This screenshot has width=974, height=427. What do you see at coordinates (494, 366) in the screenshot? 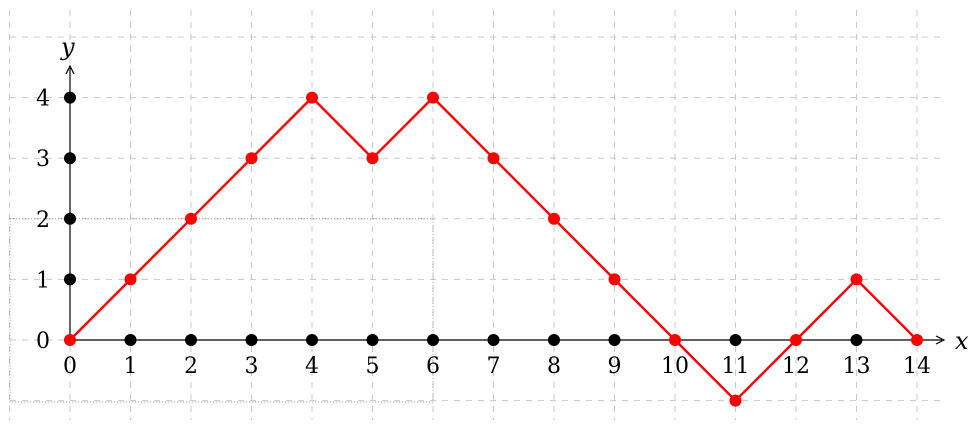
I see `x-tick-label: 7` at bounding box center [494, 366].